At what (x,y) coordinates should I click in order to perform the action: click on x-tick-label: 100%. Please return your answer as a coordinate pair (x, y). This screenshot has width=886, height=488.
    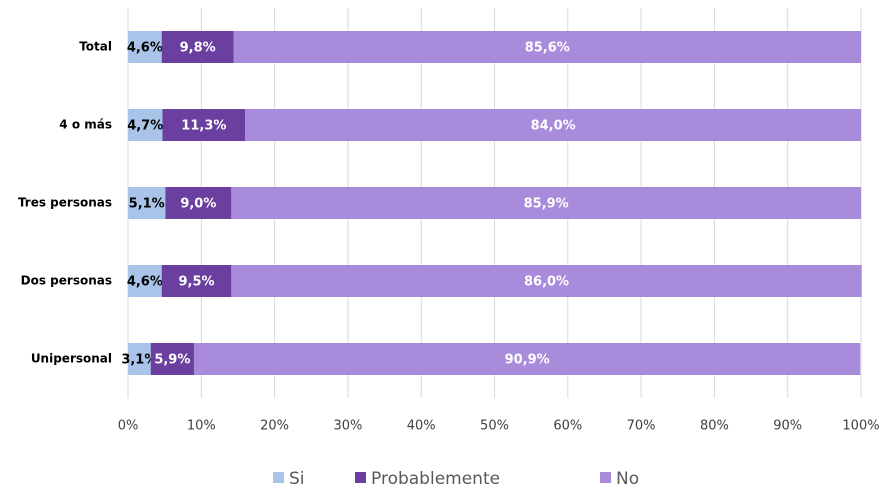
    Looking at the image, I should click on (860, 426).